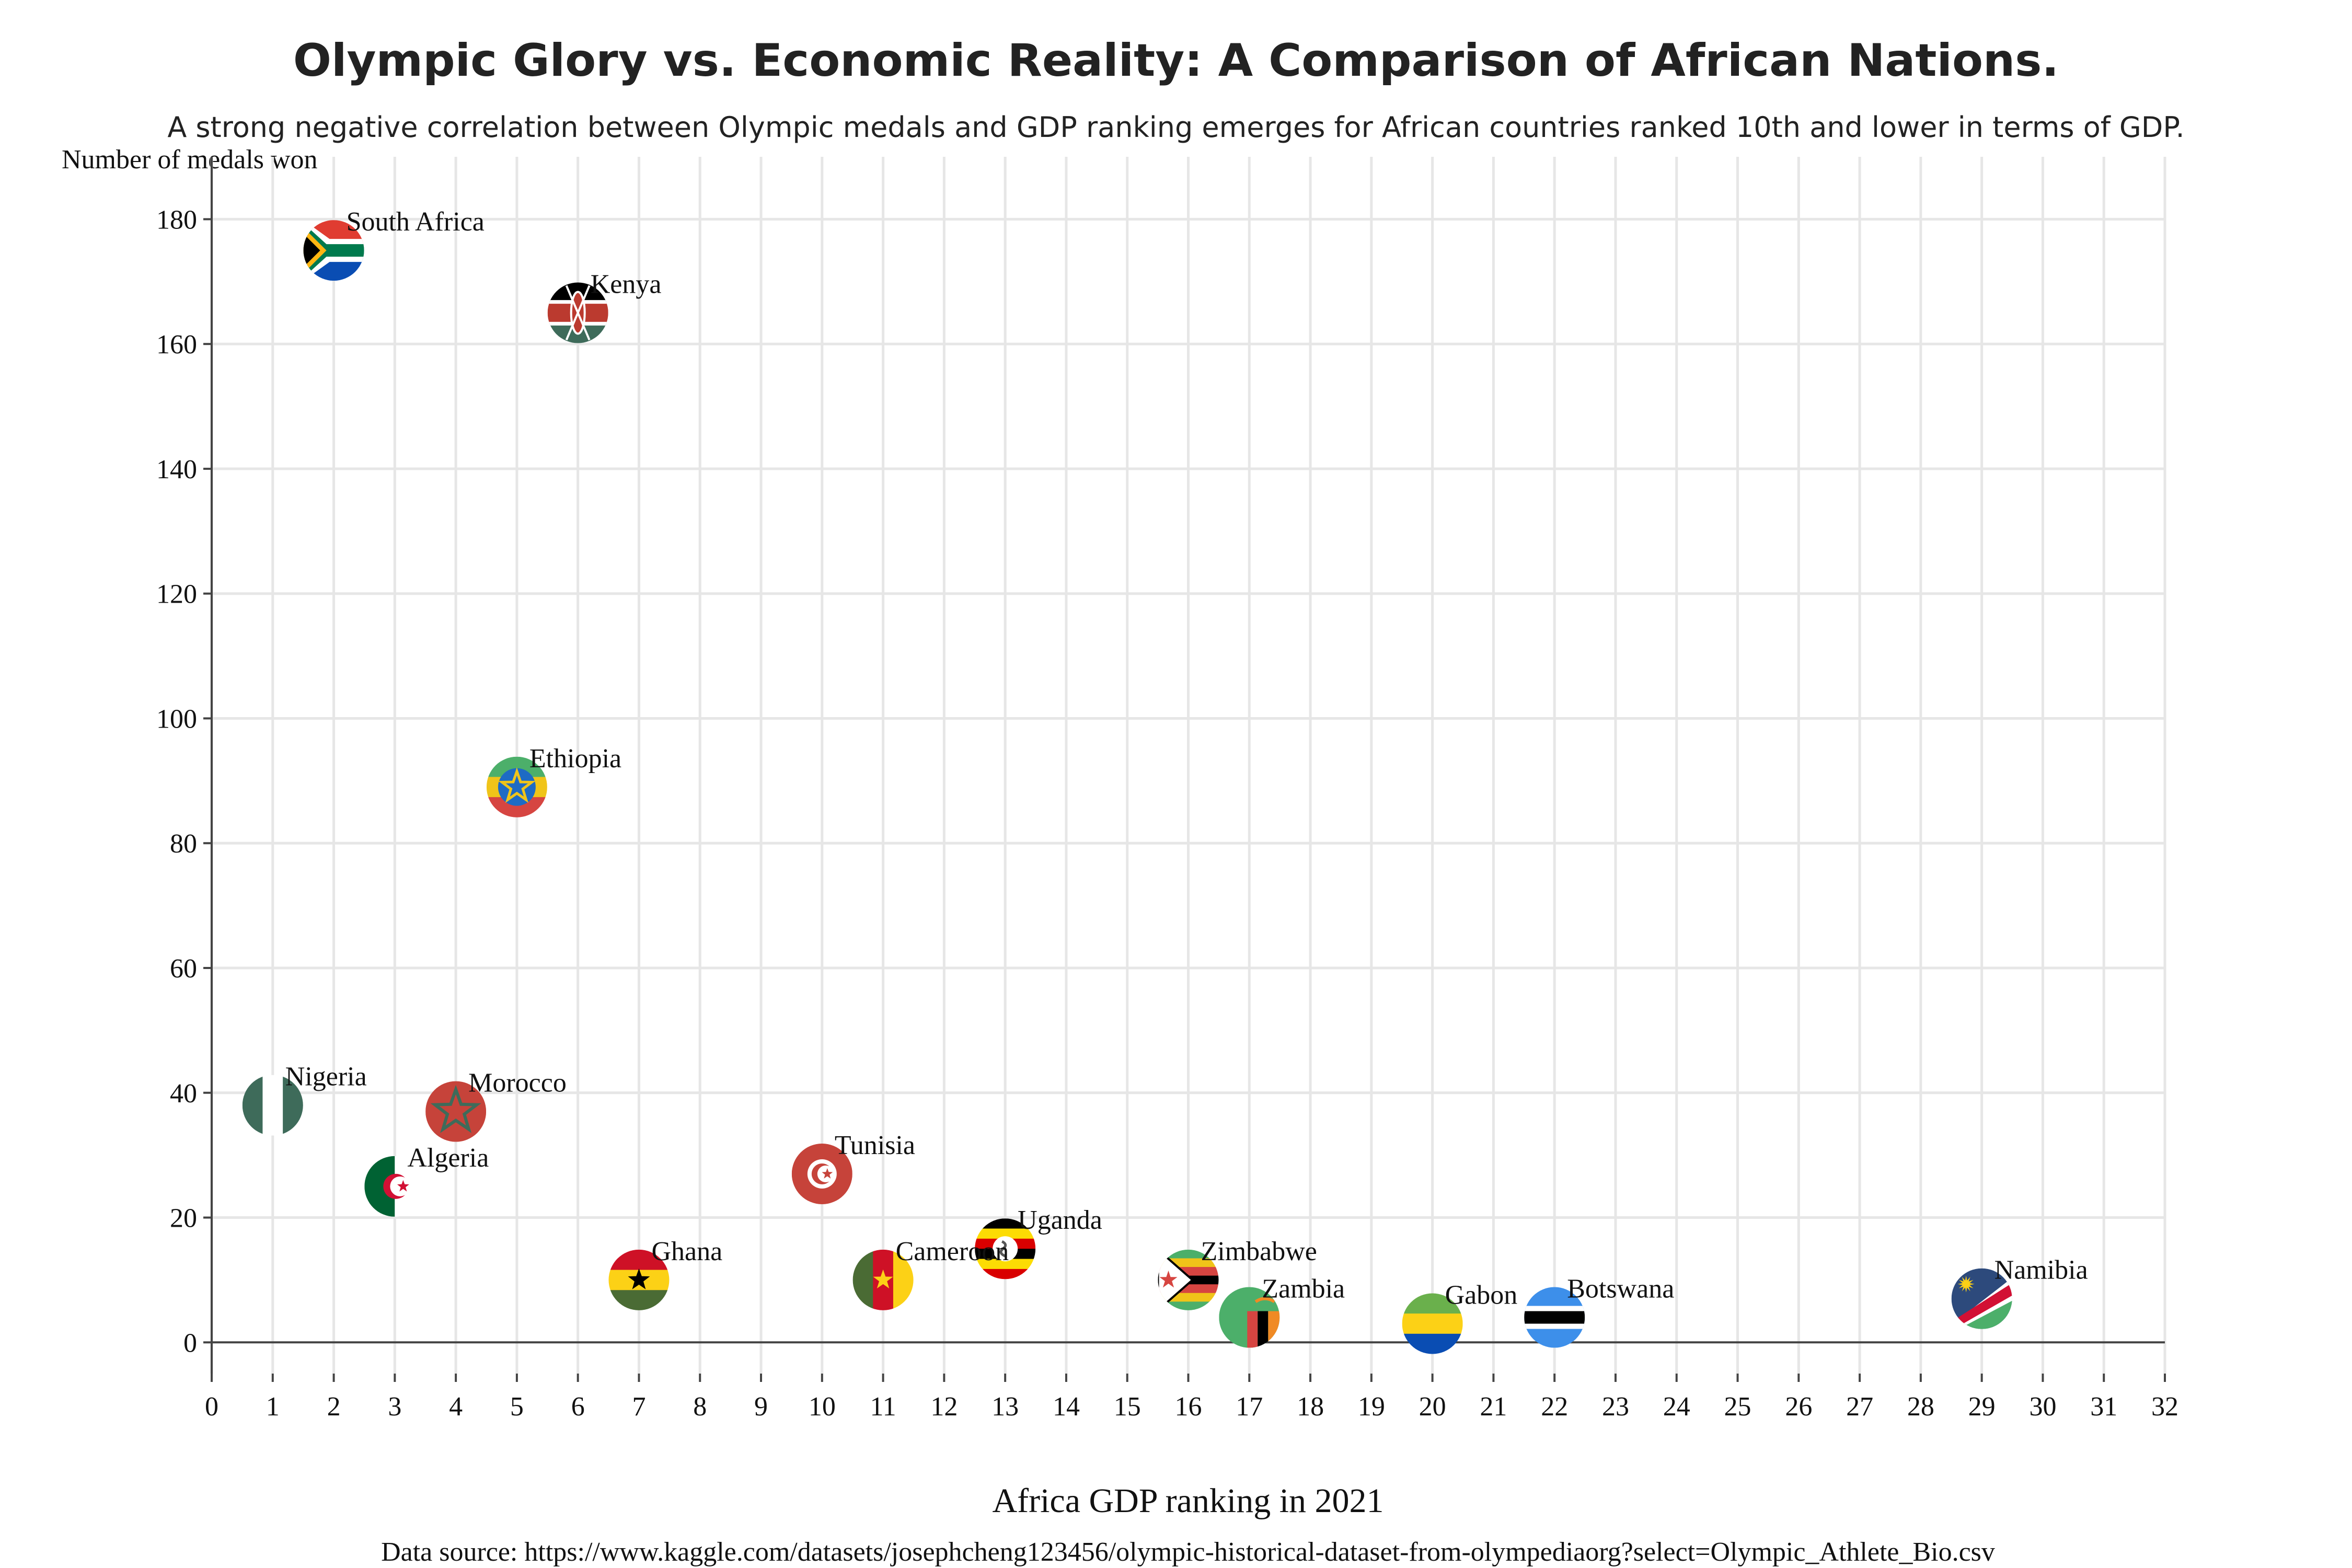  I want to click on x-tick-label: 0, so click(211, 1407).